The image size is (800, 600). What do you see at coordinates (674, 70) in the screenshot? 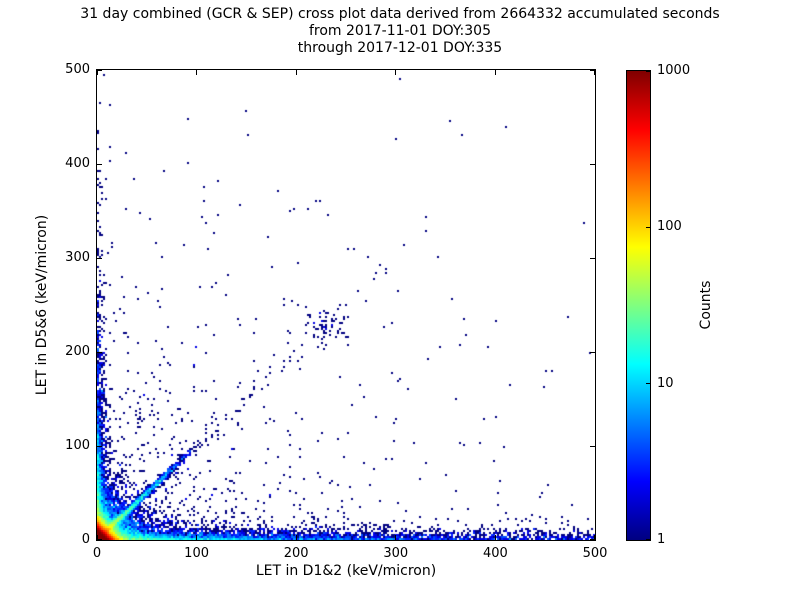
I see `colorbar-tick-label: 1000` at bounding box center [674, 70].